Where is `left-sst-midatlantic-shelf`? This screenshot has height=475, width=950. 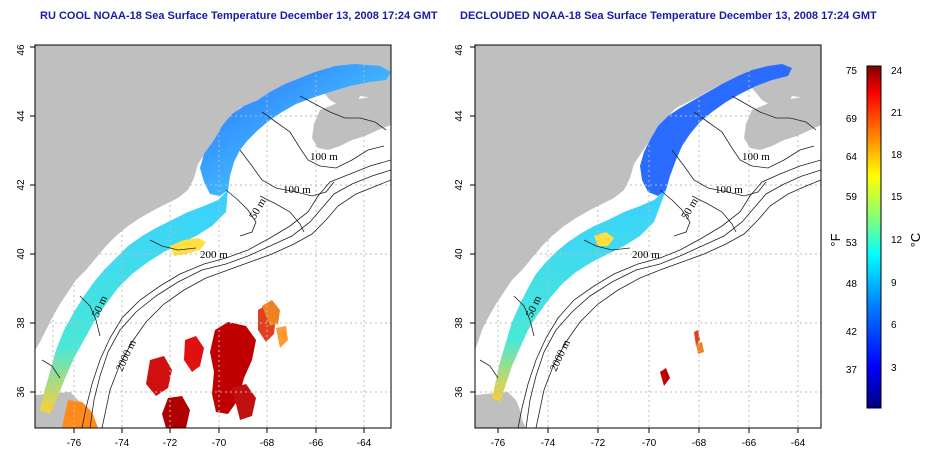 left-sst-midatlantic-shelf is located at coordinates (134, 302).